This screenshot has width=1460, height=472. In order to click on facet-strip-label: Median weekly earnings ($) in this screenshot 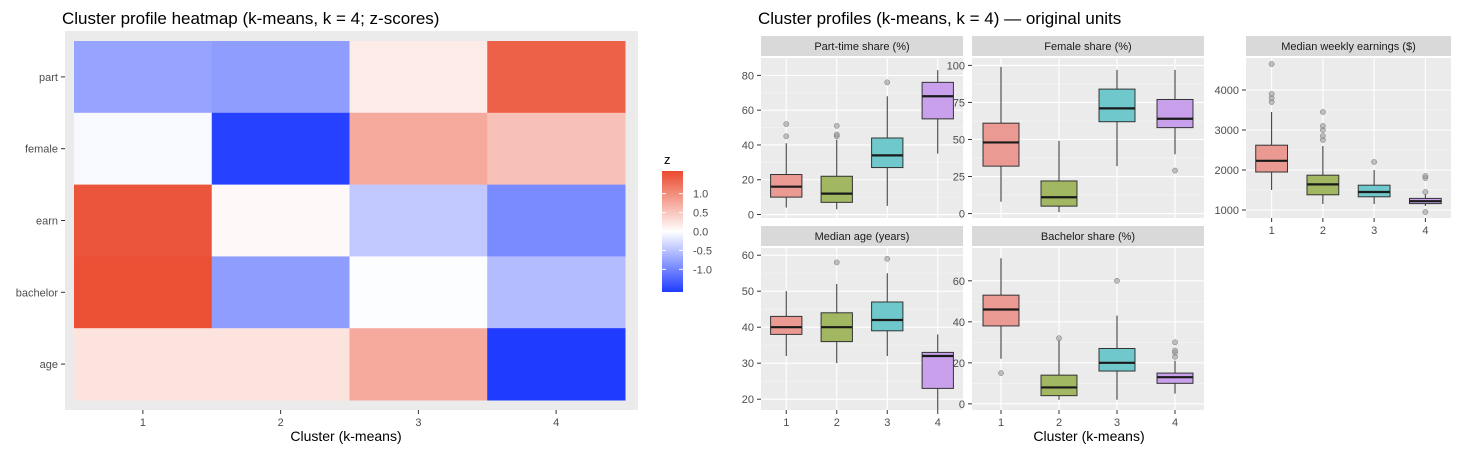, I will do `click(1348, 47)`.